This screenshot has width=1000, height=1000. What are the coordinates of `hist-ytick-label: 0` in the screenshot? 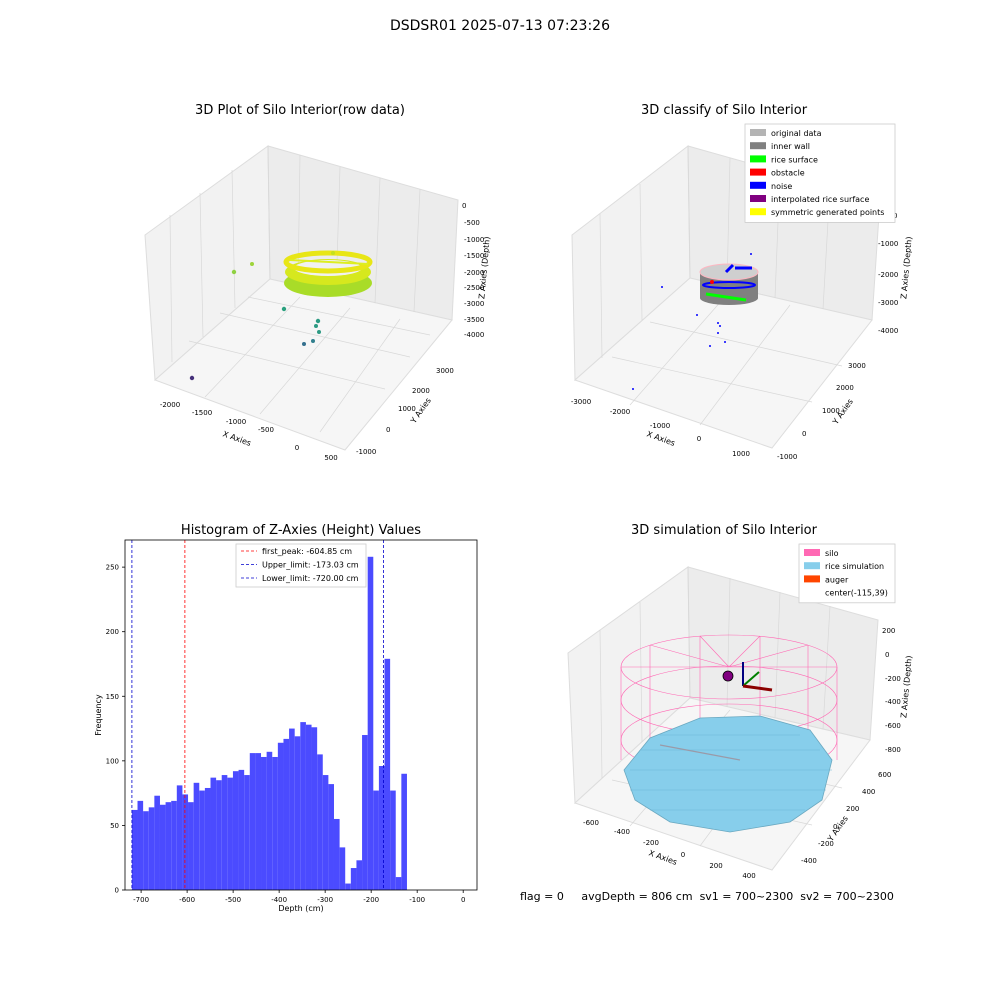 It's located at (117, 891).